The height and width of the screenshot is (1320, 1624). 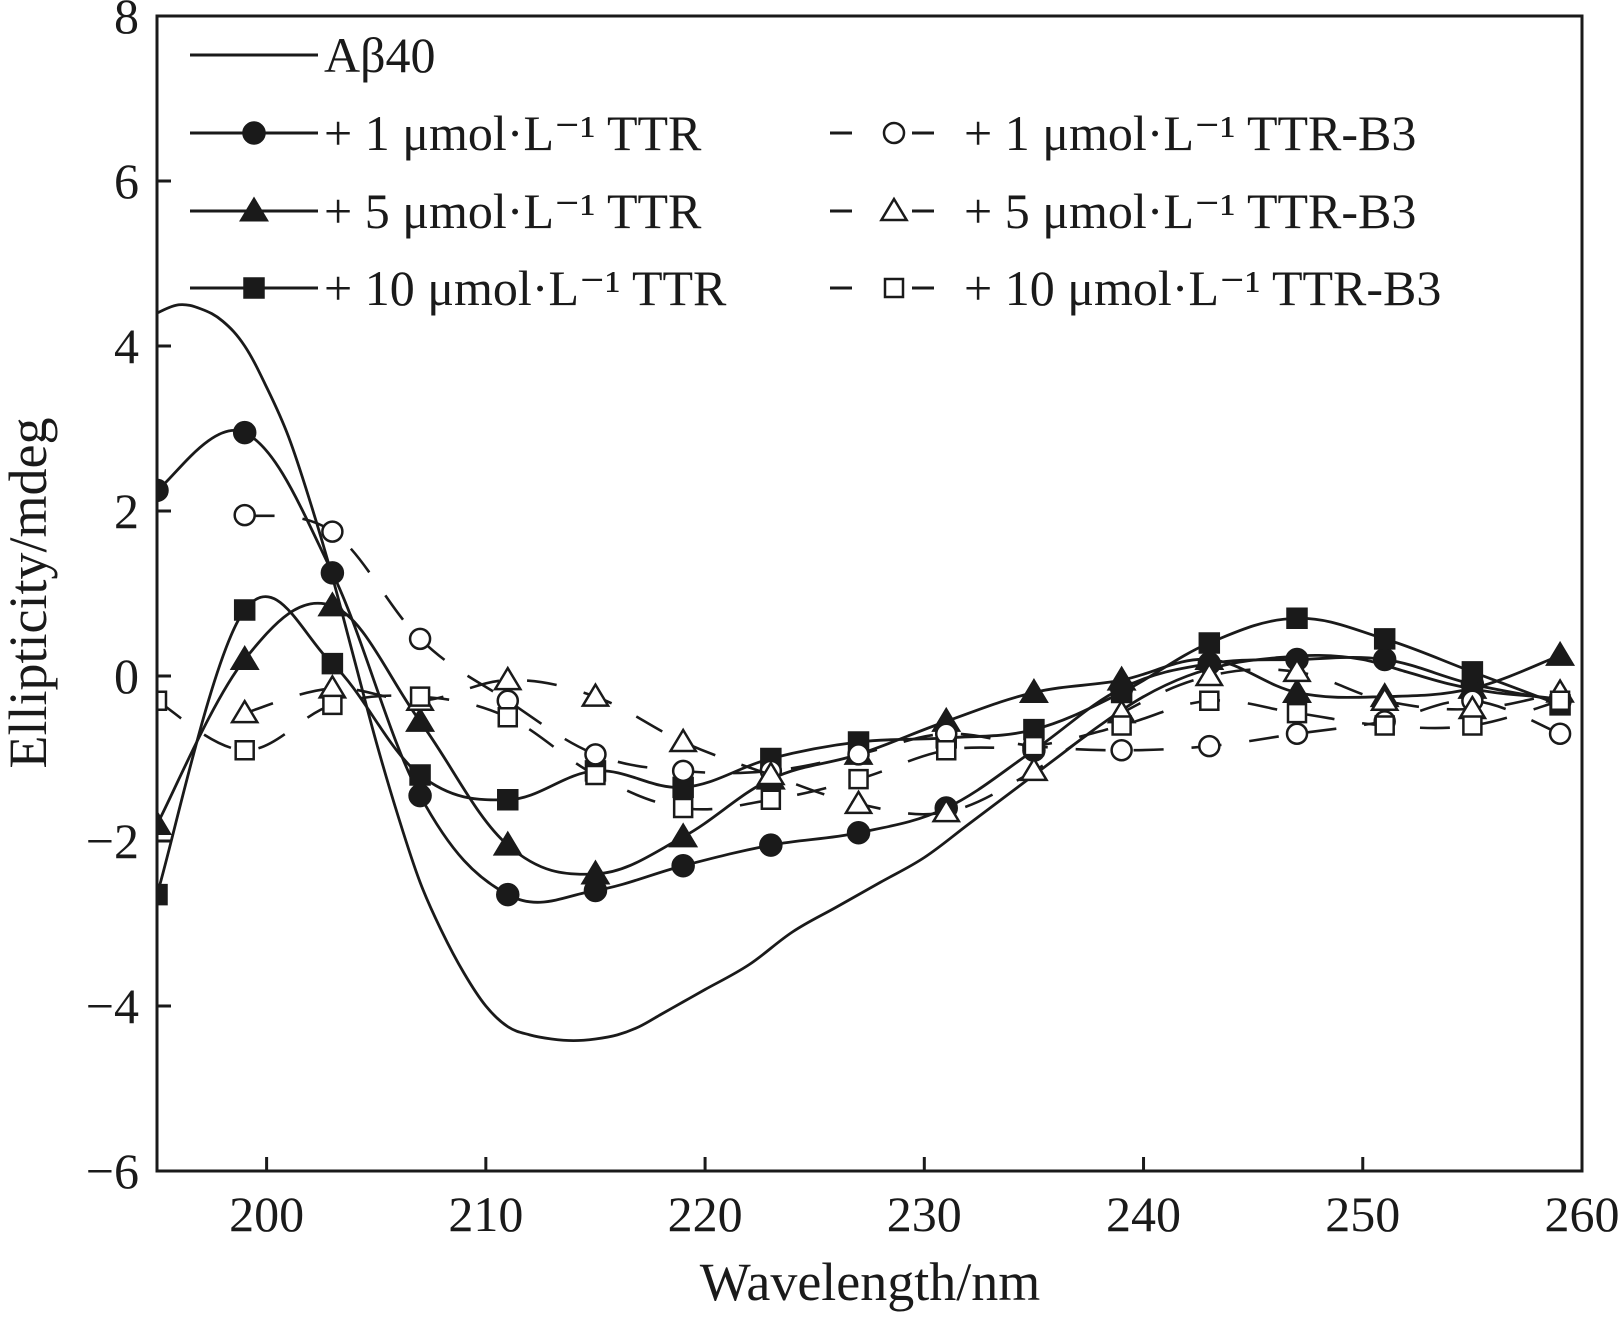 What do you see at coordinates (112, 1006) in the screenshot?
I see `y-tick-label: −4` at bounding box center [112, 1006].